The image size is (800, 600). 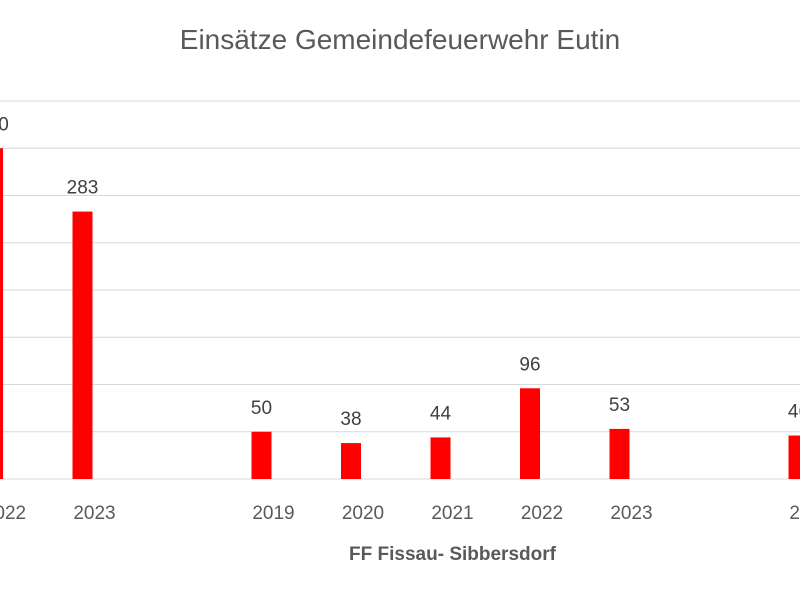 I want to click on data-label: 283, so click(x=83, y=188).